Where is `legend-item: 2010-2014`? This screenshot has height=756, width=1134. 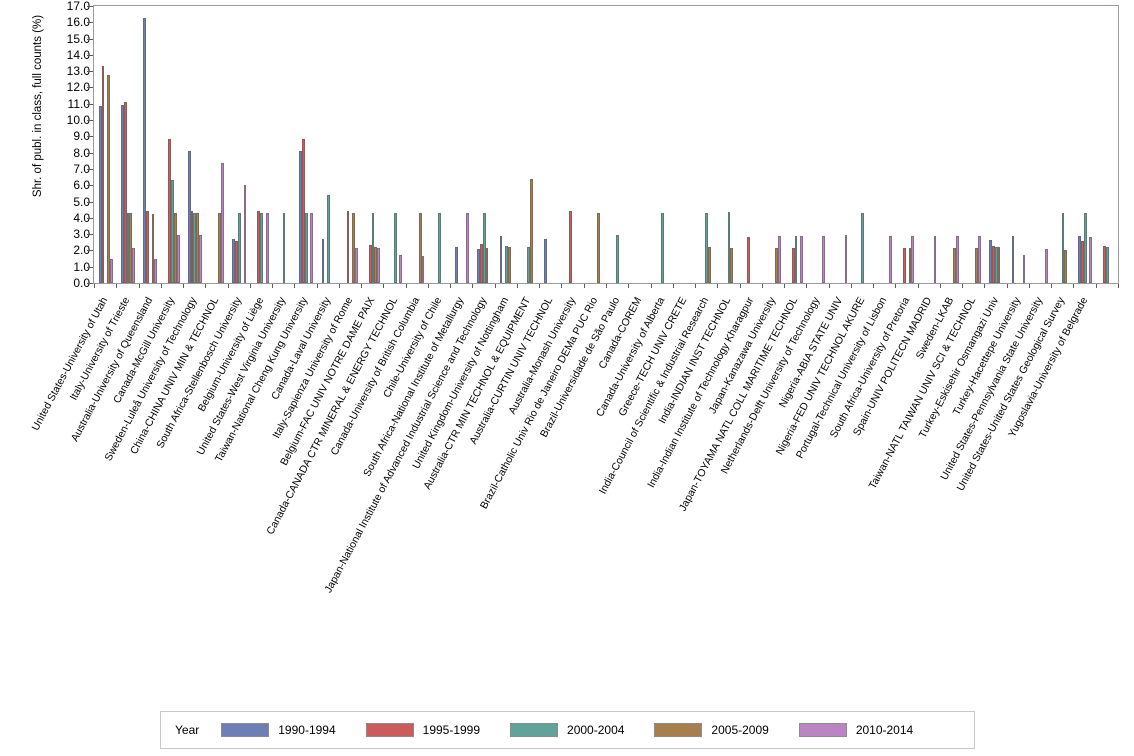 legend-item: 2010-2014 is located at coordinates (856, 730).